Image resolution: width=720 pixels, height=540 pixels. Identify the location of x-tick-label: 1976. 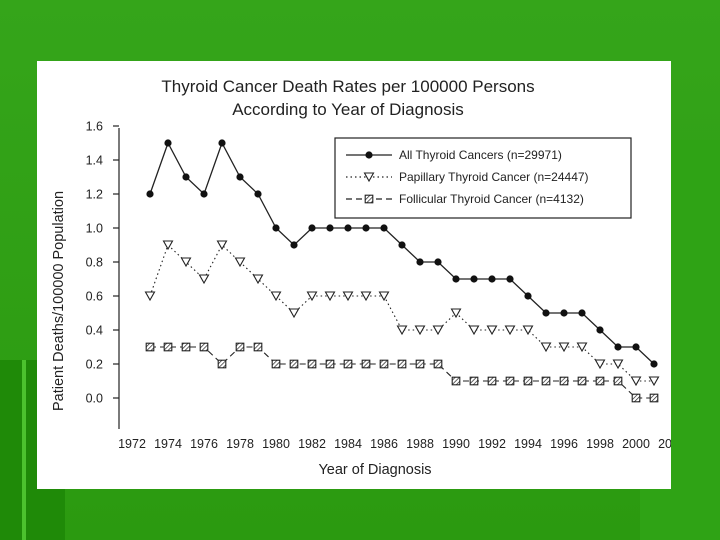
(204, 444).